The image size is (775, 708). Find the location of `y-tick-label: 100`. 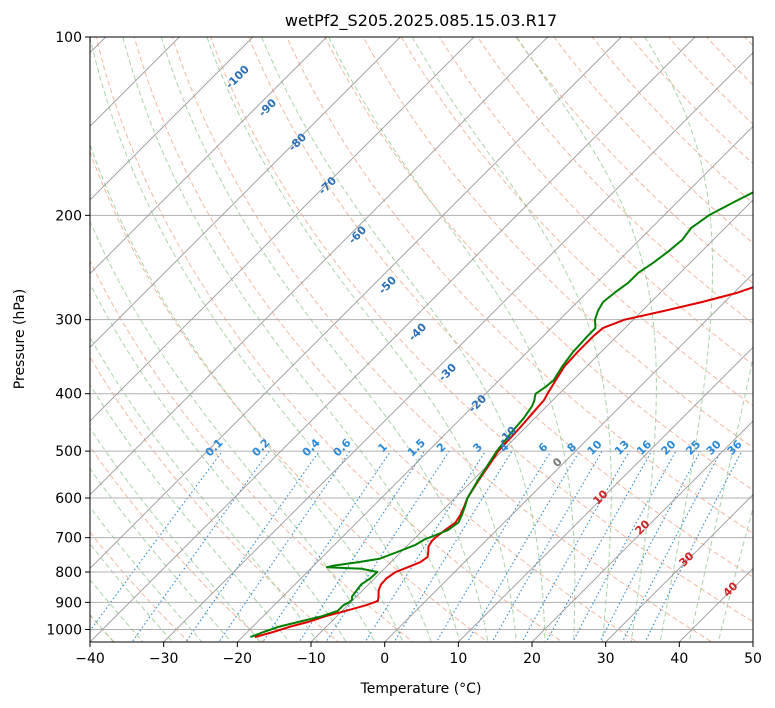

y-tick-label: 100 is located at coordinates (68, 38).